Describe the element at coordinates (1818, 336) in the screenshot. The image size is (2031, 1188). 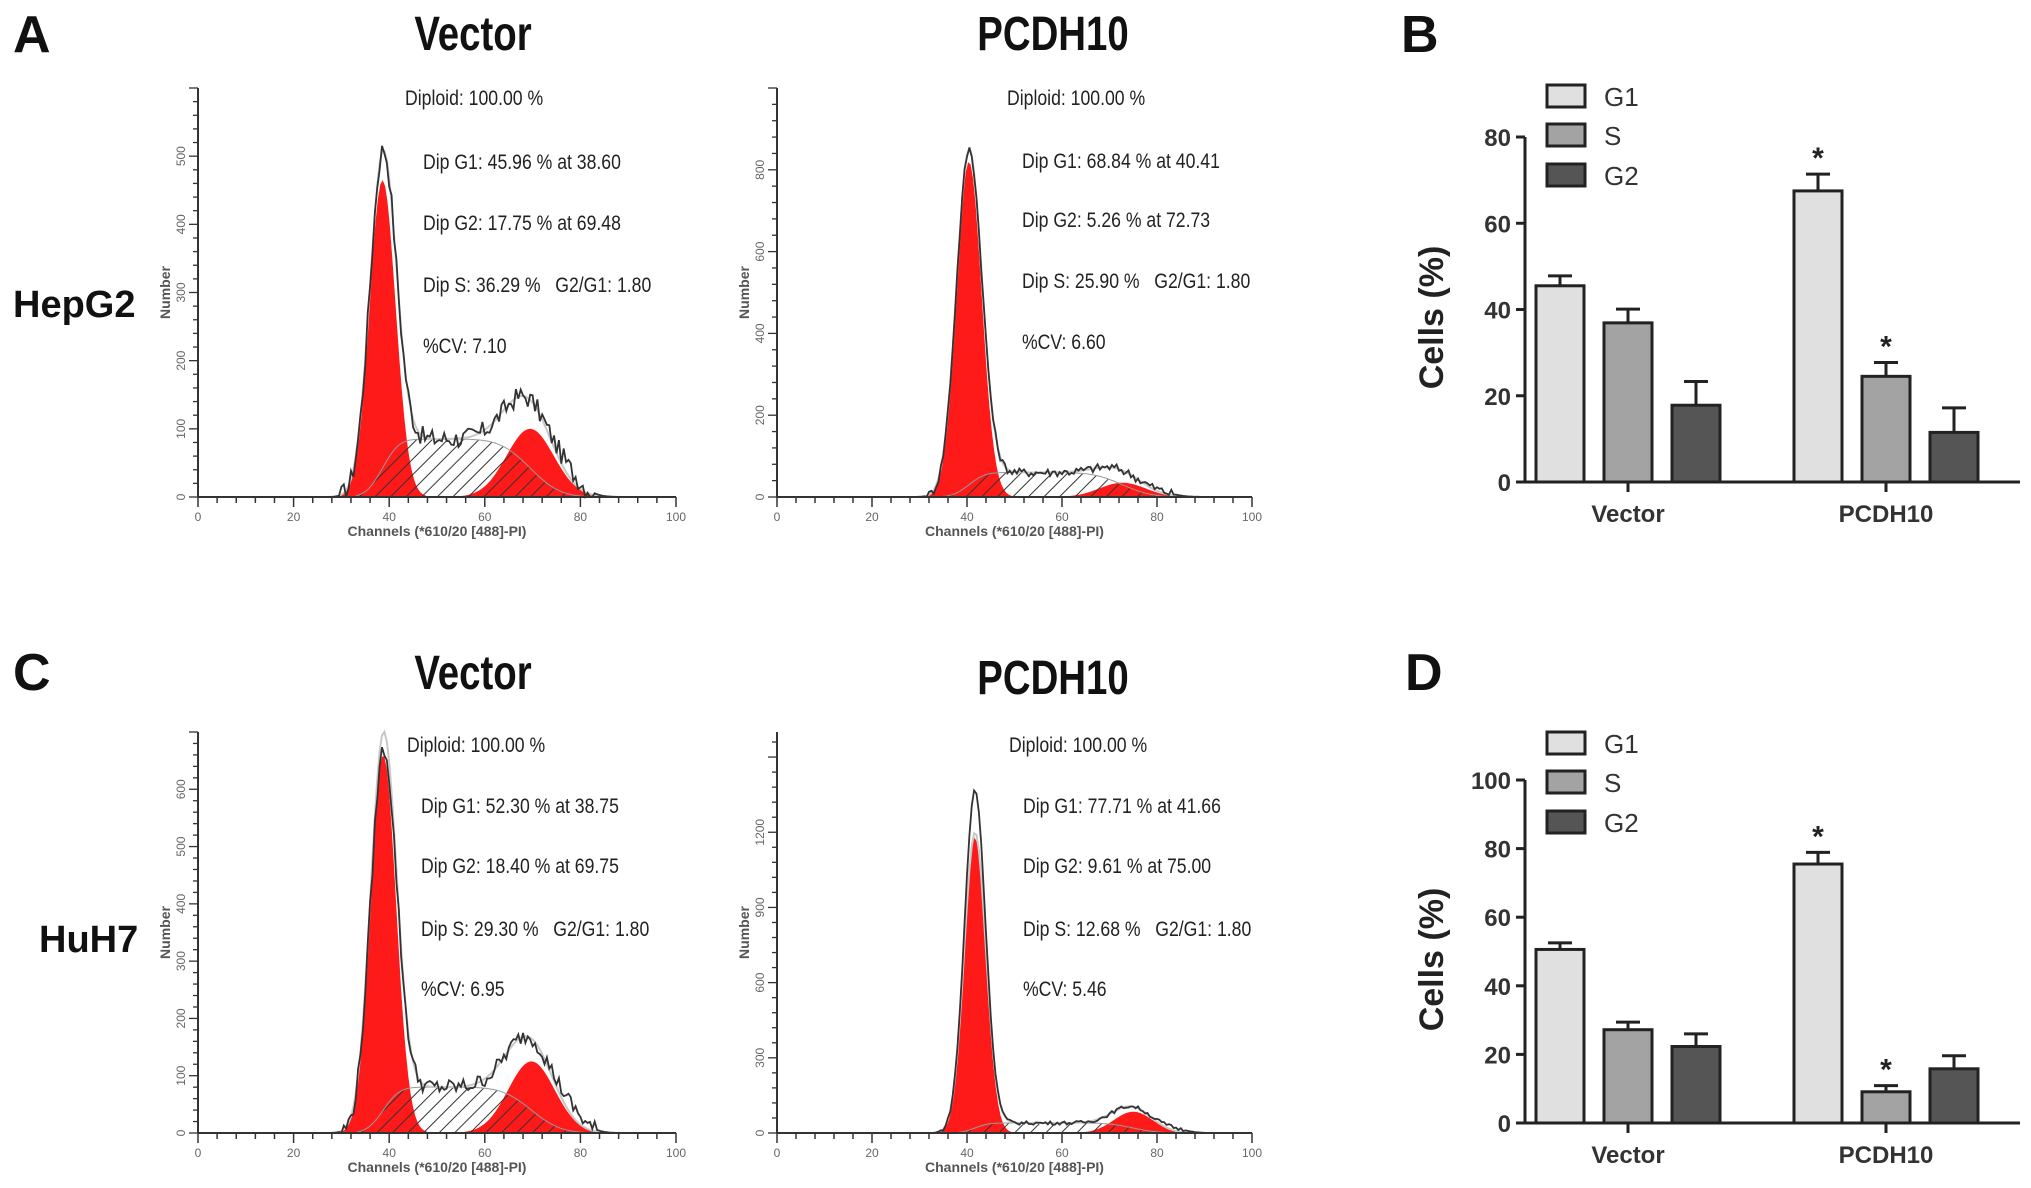
I see `bar-g1-pcdh10` at that location.